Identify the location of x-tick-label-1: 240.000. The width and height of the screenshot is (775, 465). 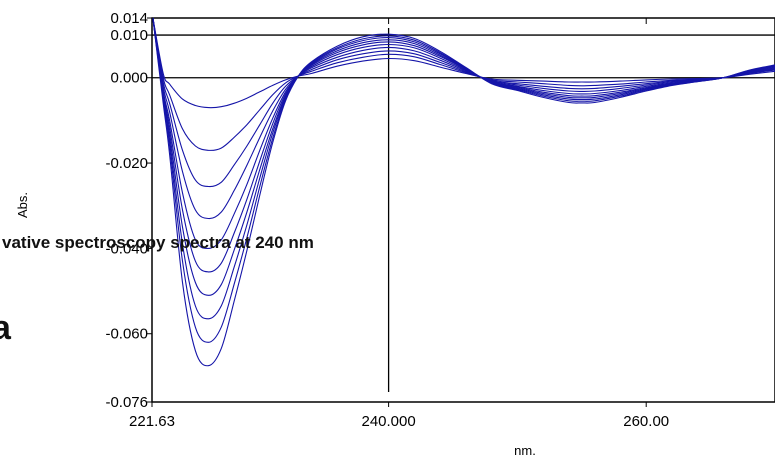
(388, 421).